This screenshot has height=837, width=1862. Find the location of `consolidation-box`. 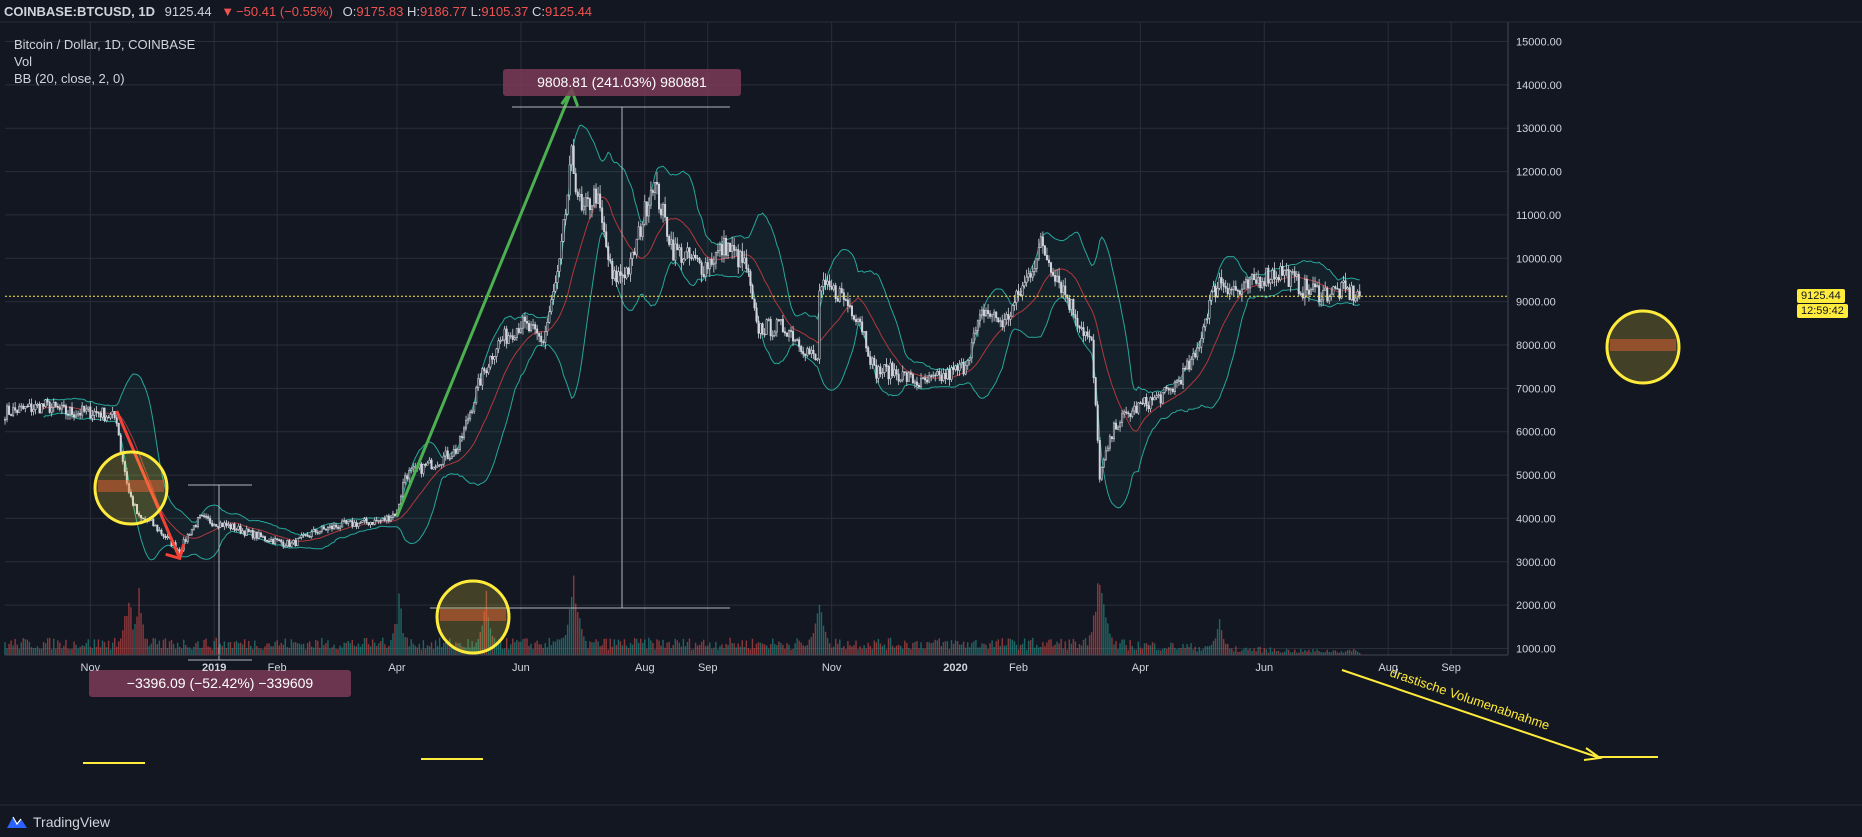

consolidation-box is located at coordinates (473, 615).